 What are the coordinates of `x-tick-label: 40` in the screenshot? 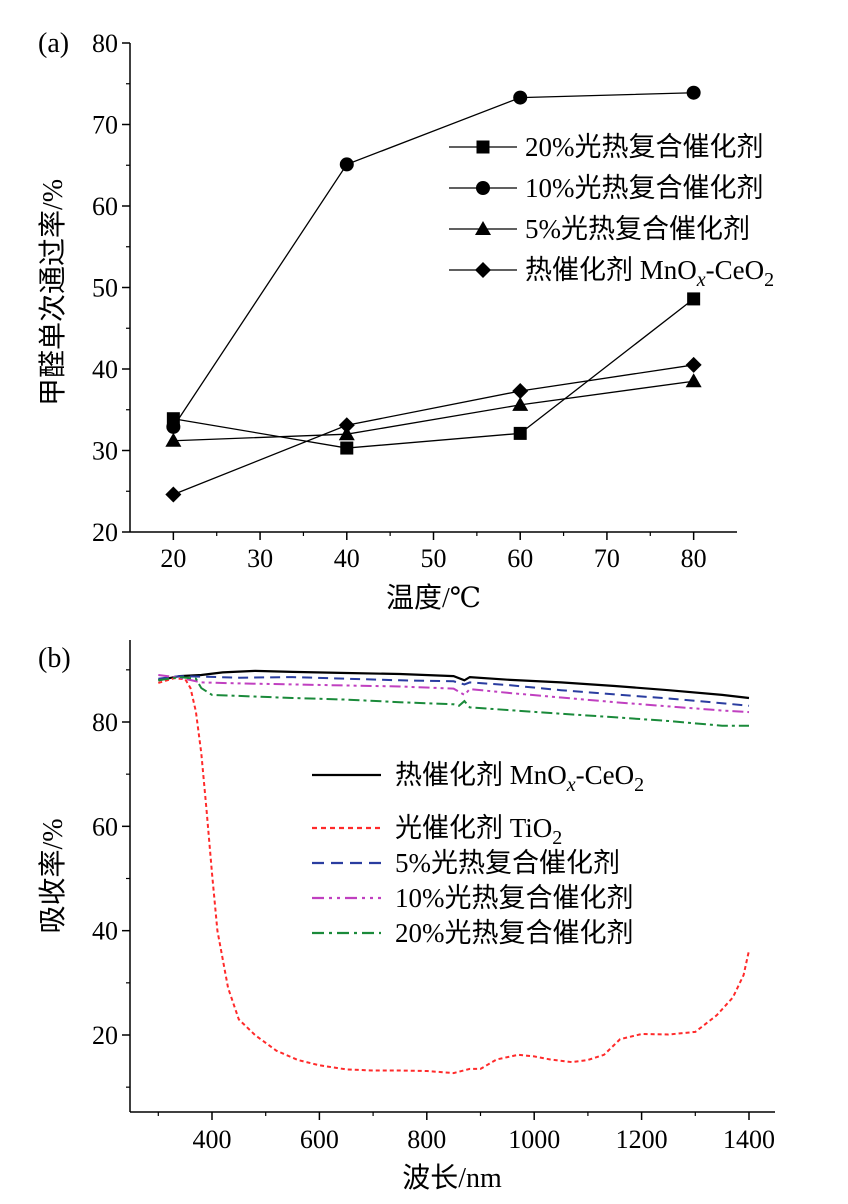 It's located at (347, 558).